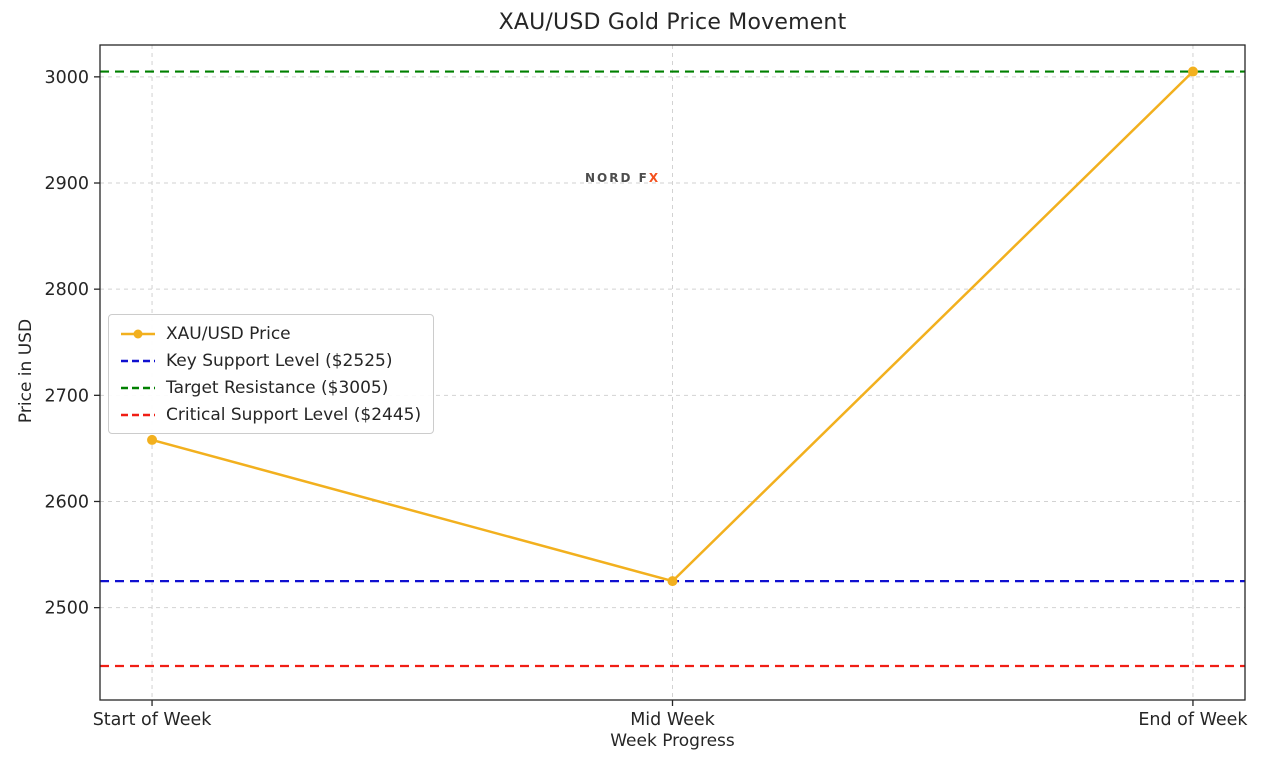 This screenshot has height=766, width=1280. What do you see at coordinates (279, 360) in the screenshot?
I see `legend-label: Key Support Level ($2525)` at bounding box center [279, 360].